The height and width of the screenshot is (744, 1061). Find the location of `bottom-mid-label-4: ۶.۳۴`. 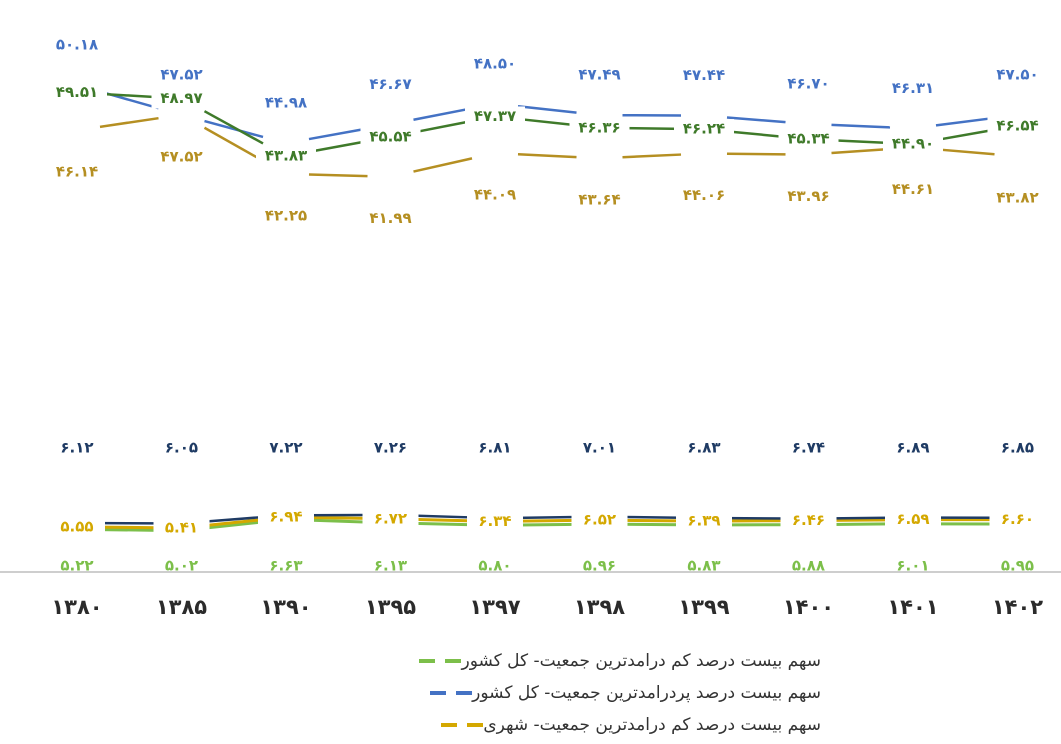

bottom-mid-label-4: ۶.۳۴ is located at coordinates (494, 521).